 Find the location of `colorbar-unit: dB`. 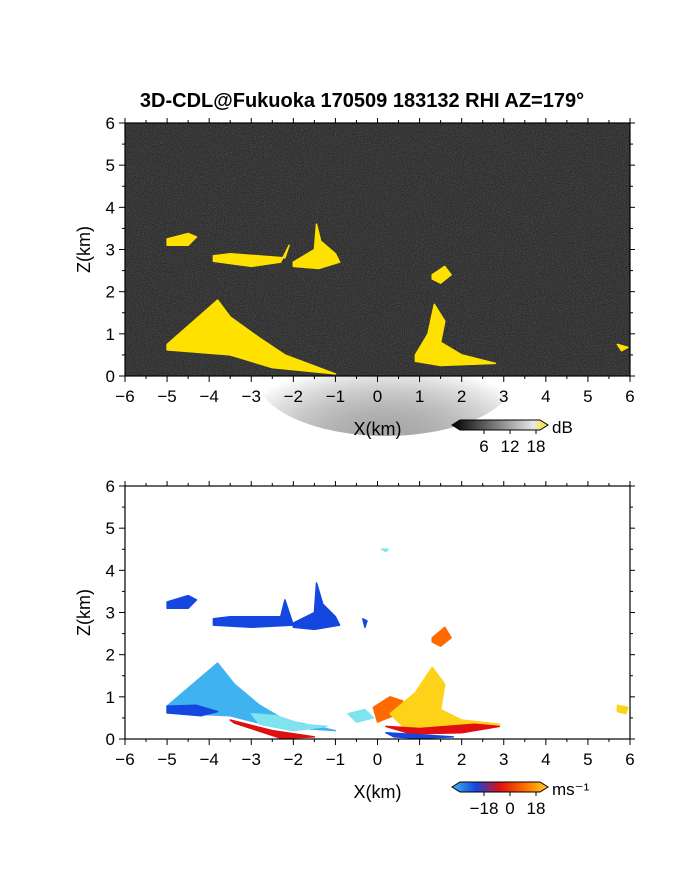

colorbar-unit: dB is located at coordinates (562, 427).